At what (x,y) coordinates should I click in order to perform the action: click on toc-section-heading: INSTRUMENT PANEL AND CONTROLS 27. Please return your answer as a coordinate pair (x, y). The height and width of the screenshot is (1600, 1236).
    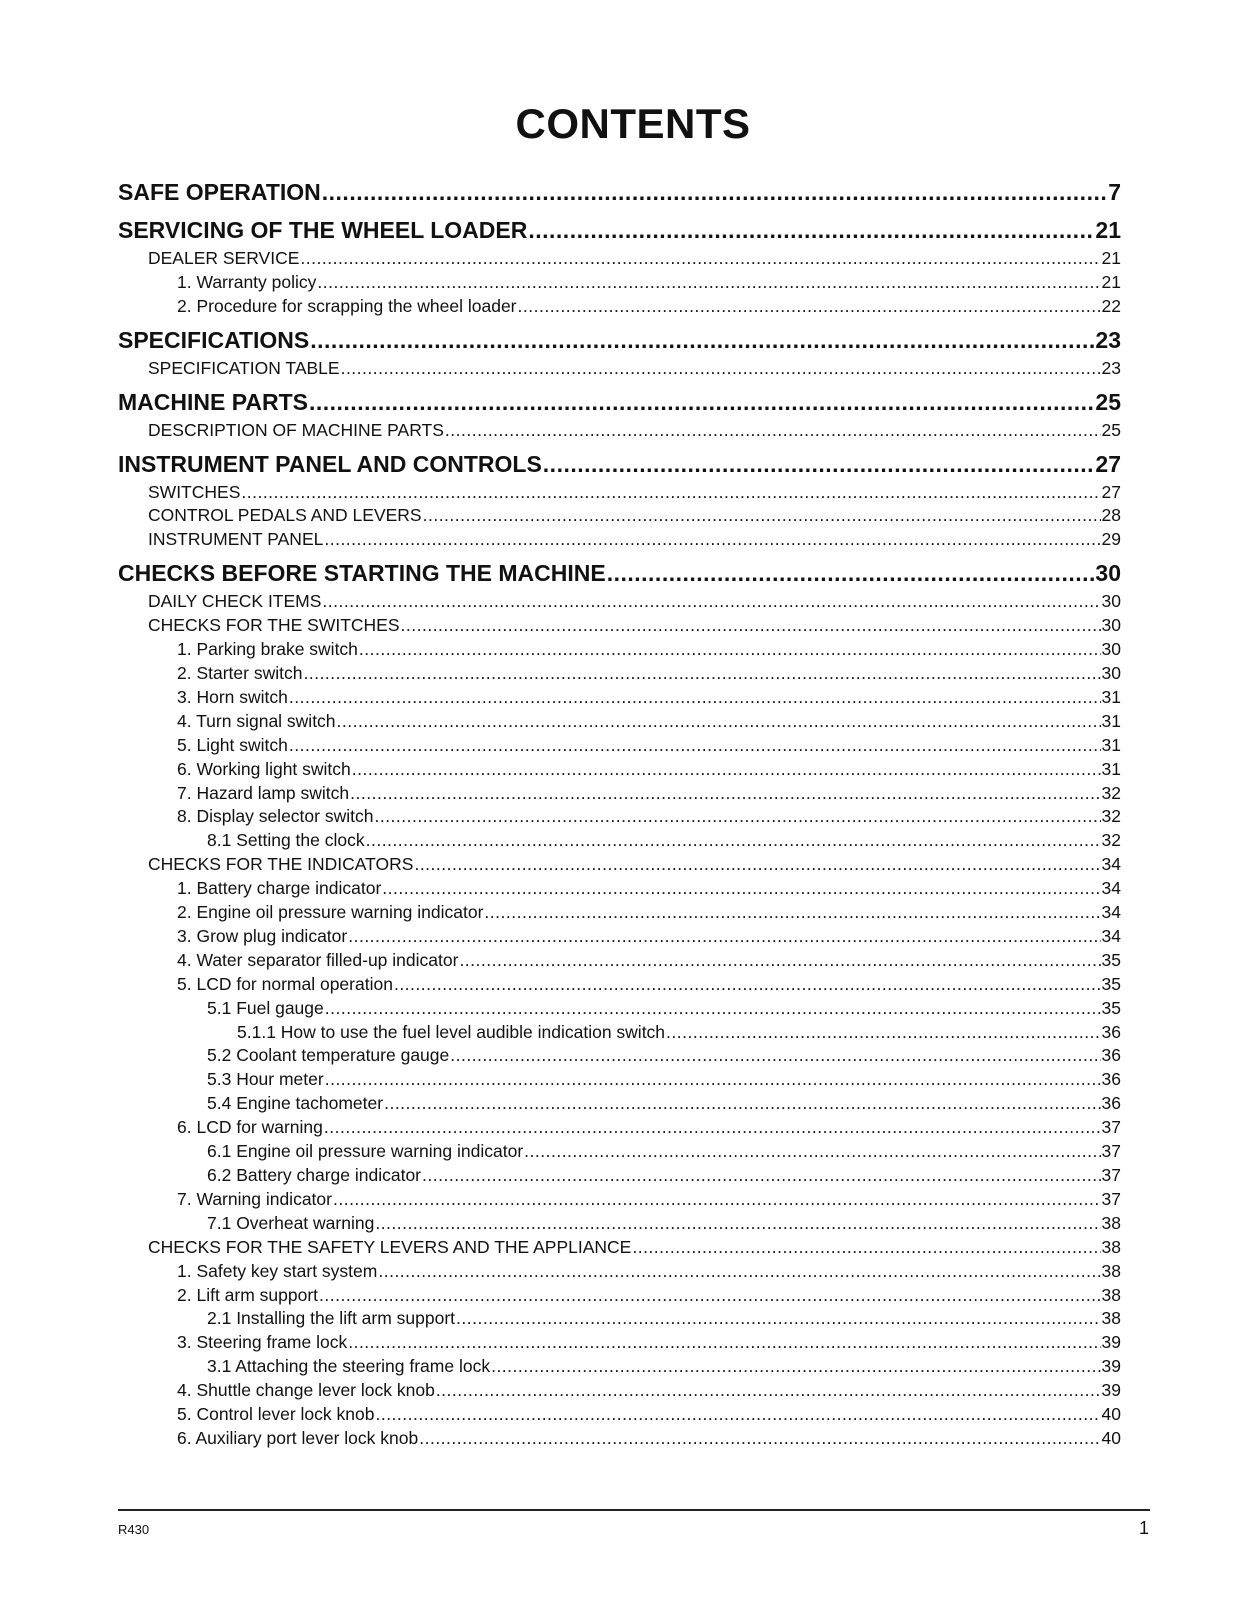
    Looking at the image, I should click on (619, 465).